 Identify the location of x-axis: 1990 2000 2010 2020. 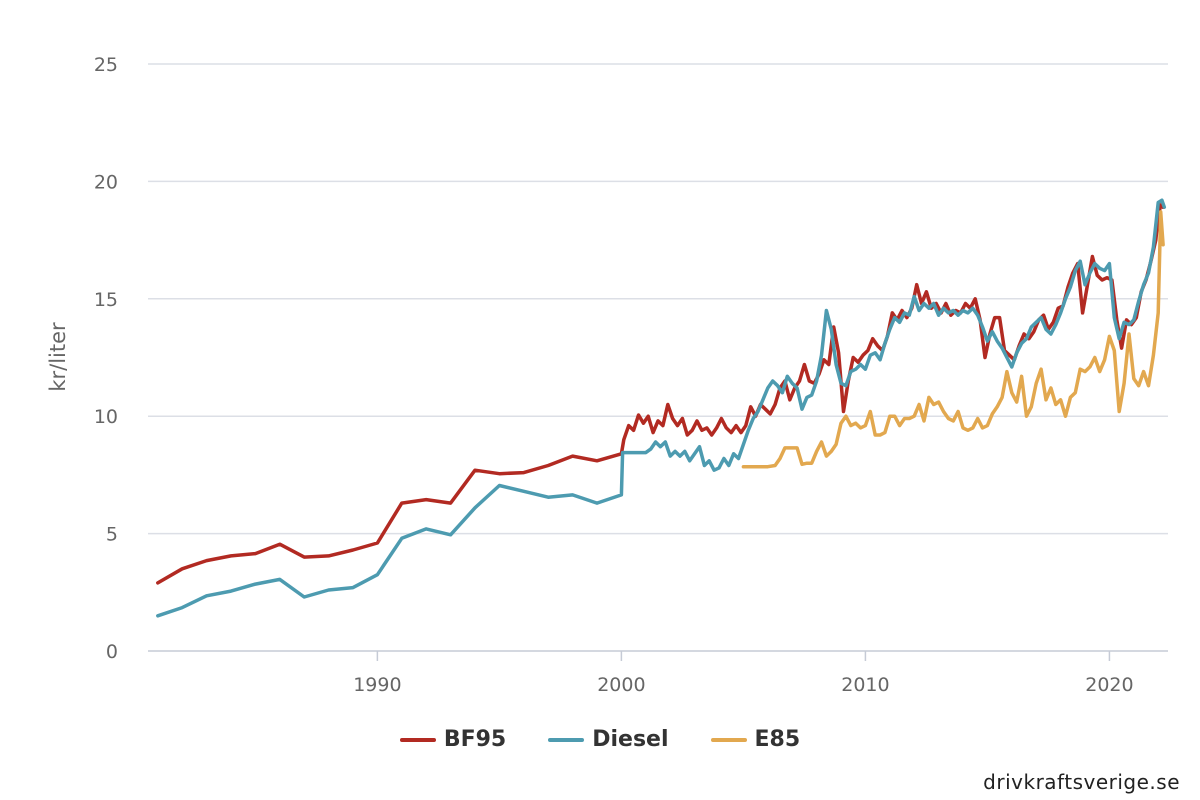
(658, 673).